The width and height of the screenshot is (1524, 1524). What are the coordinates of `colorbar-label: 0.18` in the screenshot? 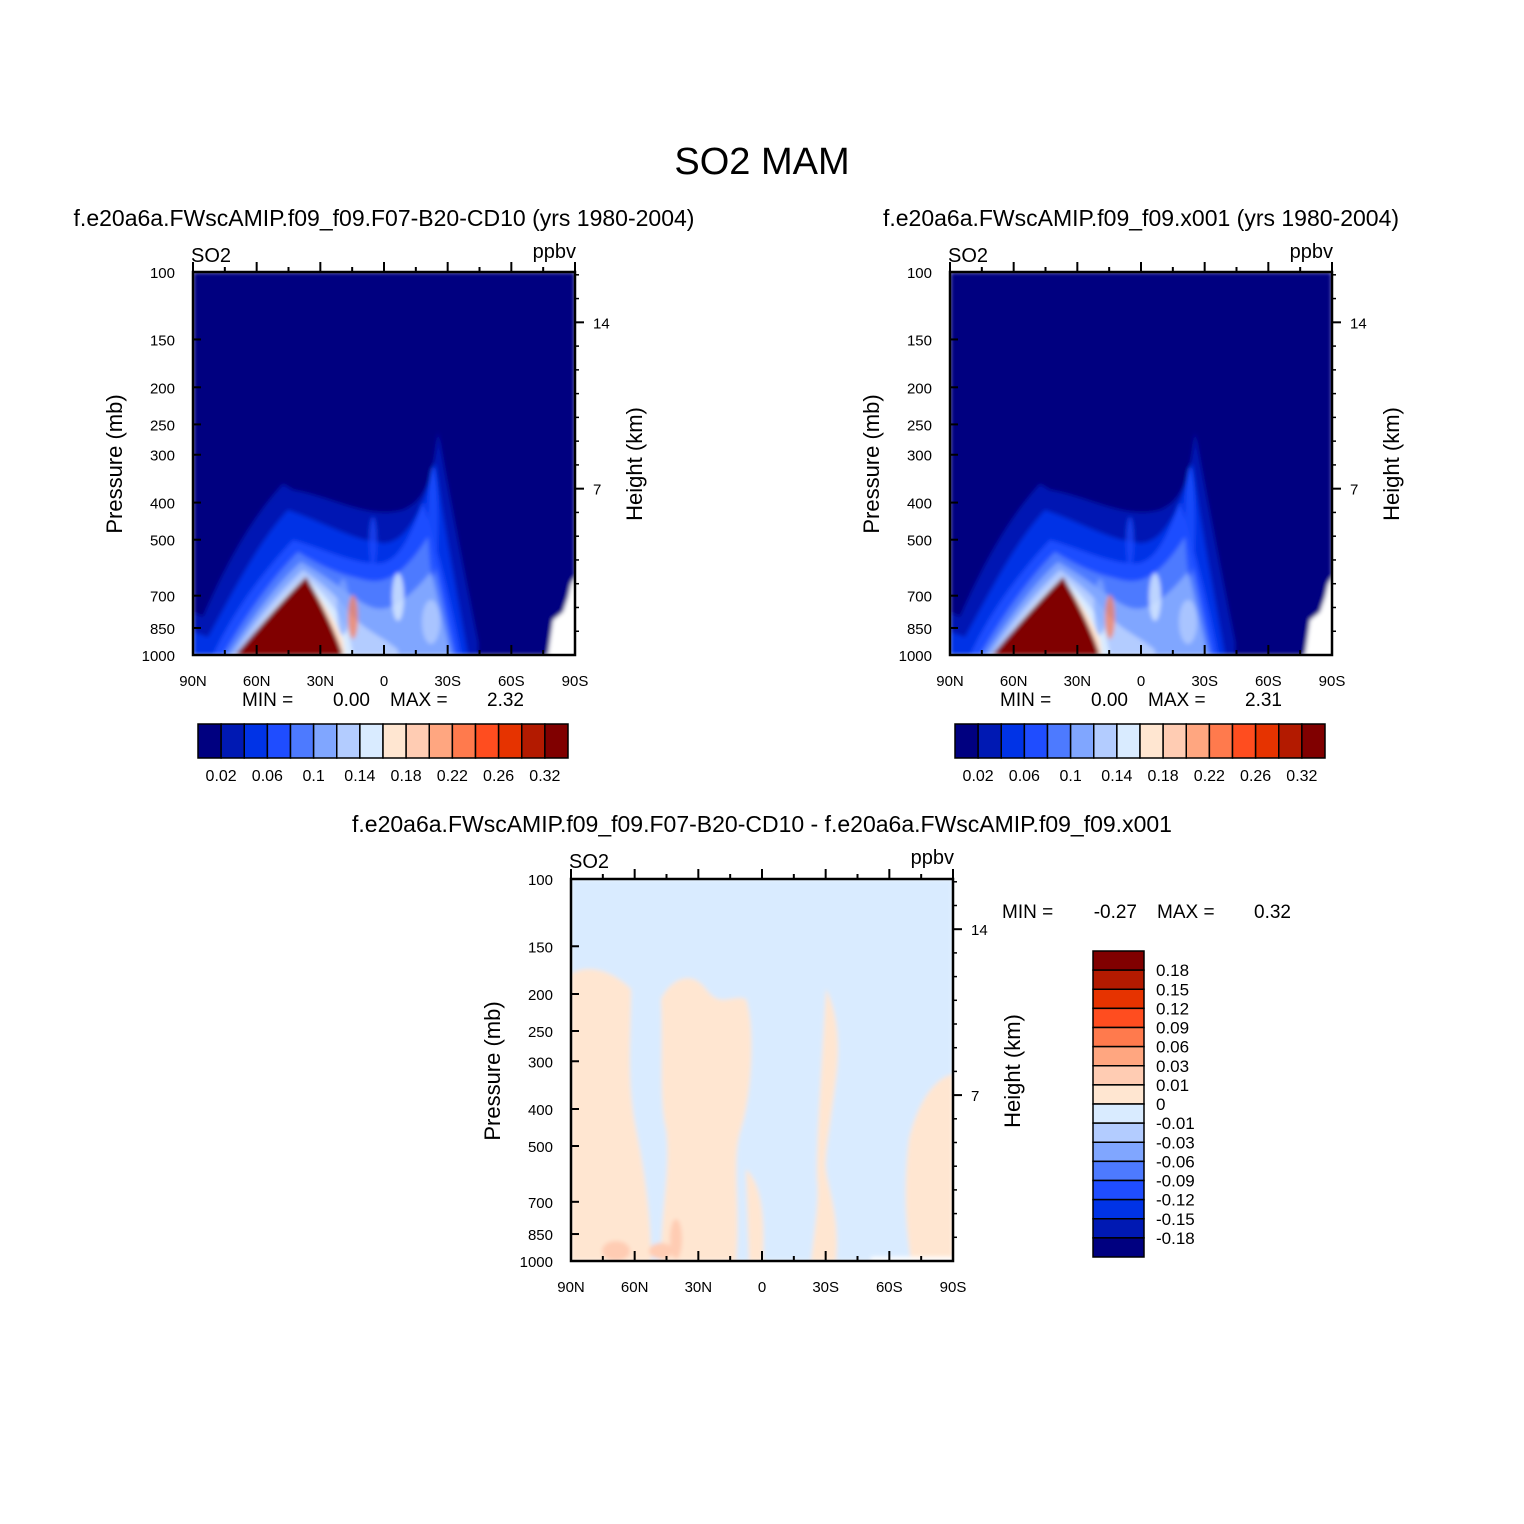 It's located at (1172, 970).